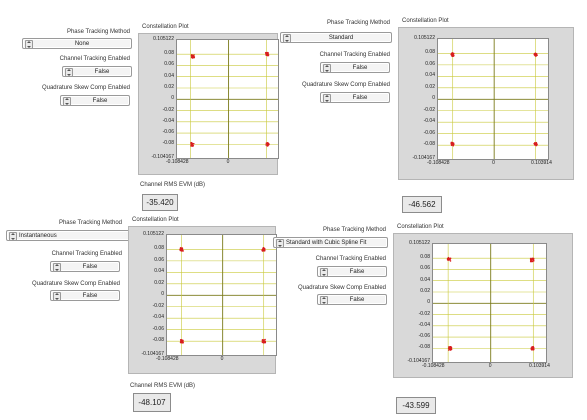 The image size is (587, 420). What do you see at coordinates (77, 43) in the screenshot?
I see `phase-tracking-method-select: None` at bounding box center [77, 43].